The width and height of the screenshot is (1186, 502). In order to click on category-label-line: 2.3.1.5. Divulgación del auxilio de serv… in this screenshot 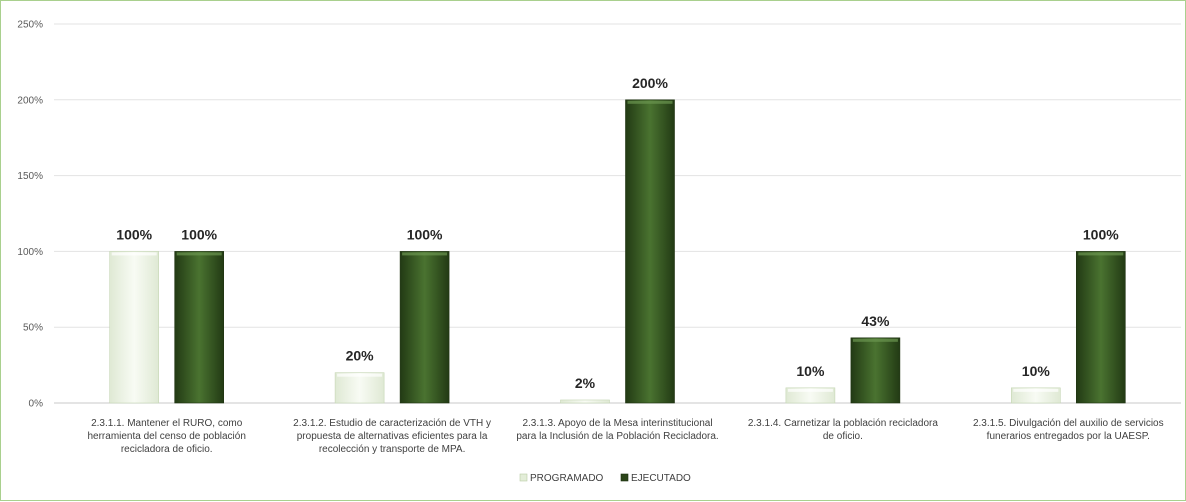, I will do `click(1068, 423)`.